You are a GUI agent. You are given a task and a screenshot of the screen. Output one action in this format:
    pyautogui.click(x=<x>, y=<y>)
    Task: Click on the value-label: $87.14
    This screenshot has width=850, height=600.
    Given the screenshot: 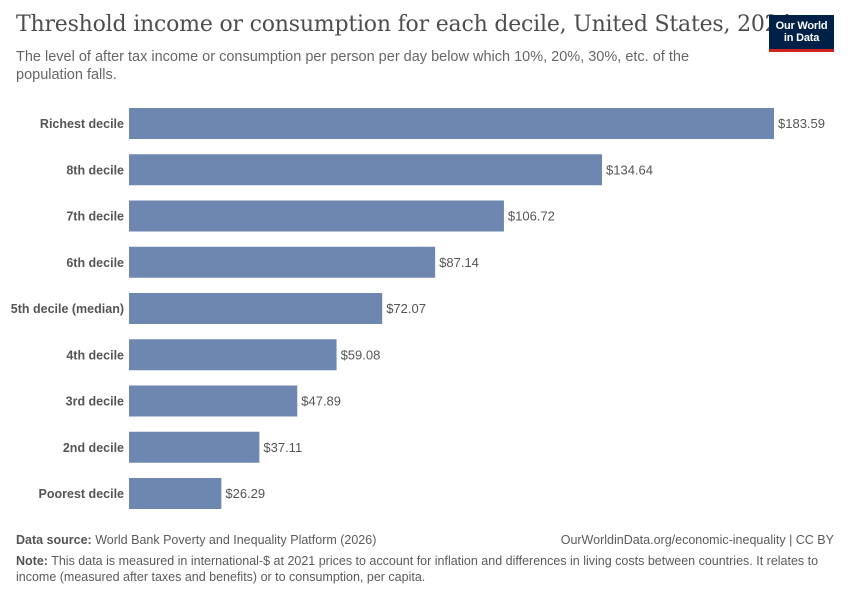 What is the action you would take?
    pyautogui.click(x=459, y=262)
    